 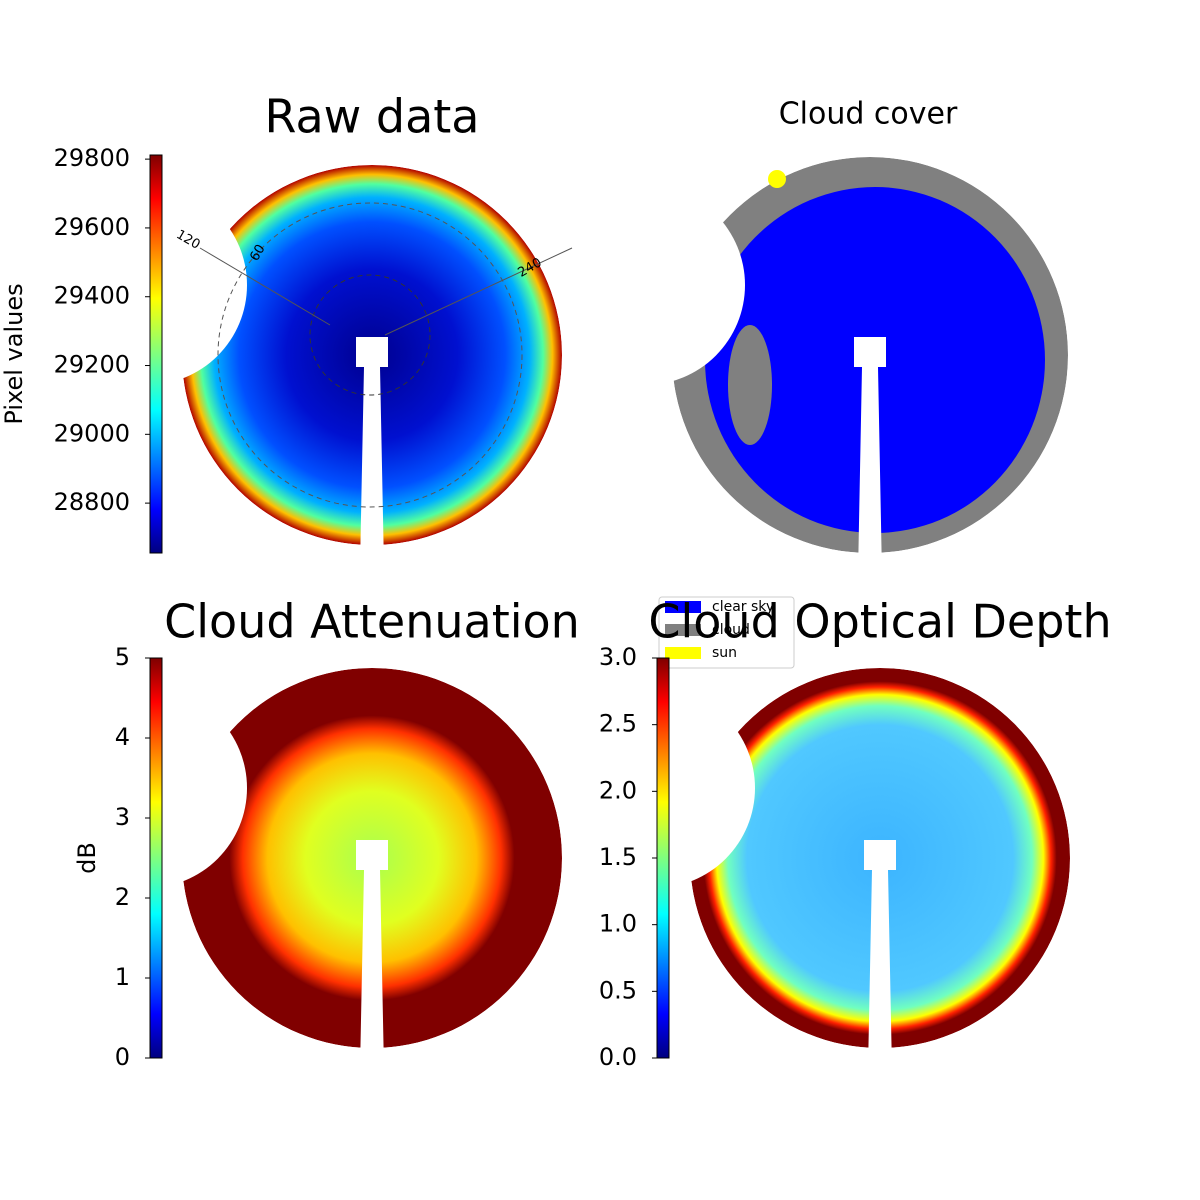 I want to click on colorbar-label: dB, so click(x=87, y=858).